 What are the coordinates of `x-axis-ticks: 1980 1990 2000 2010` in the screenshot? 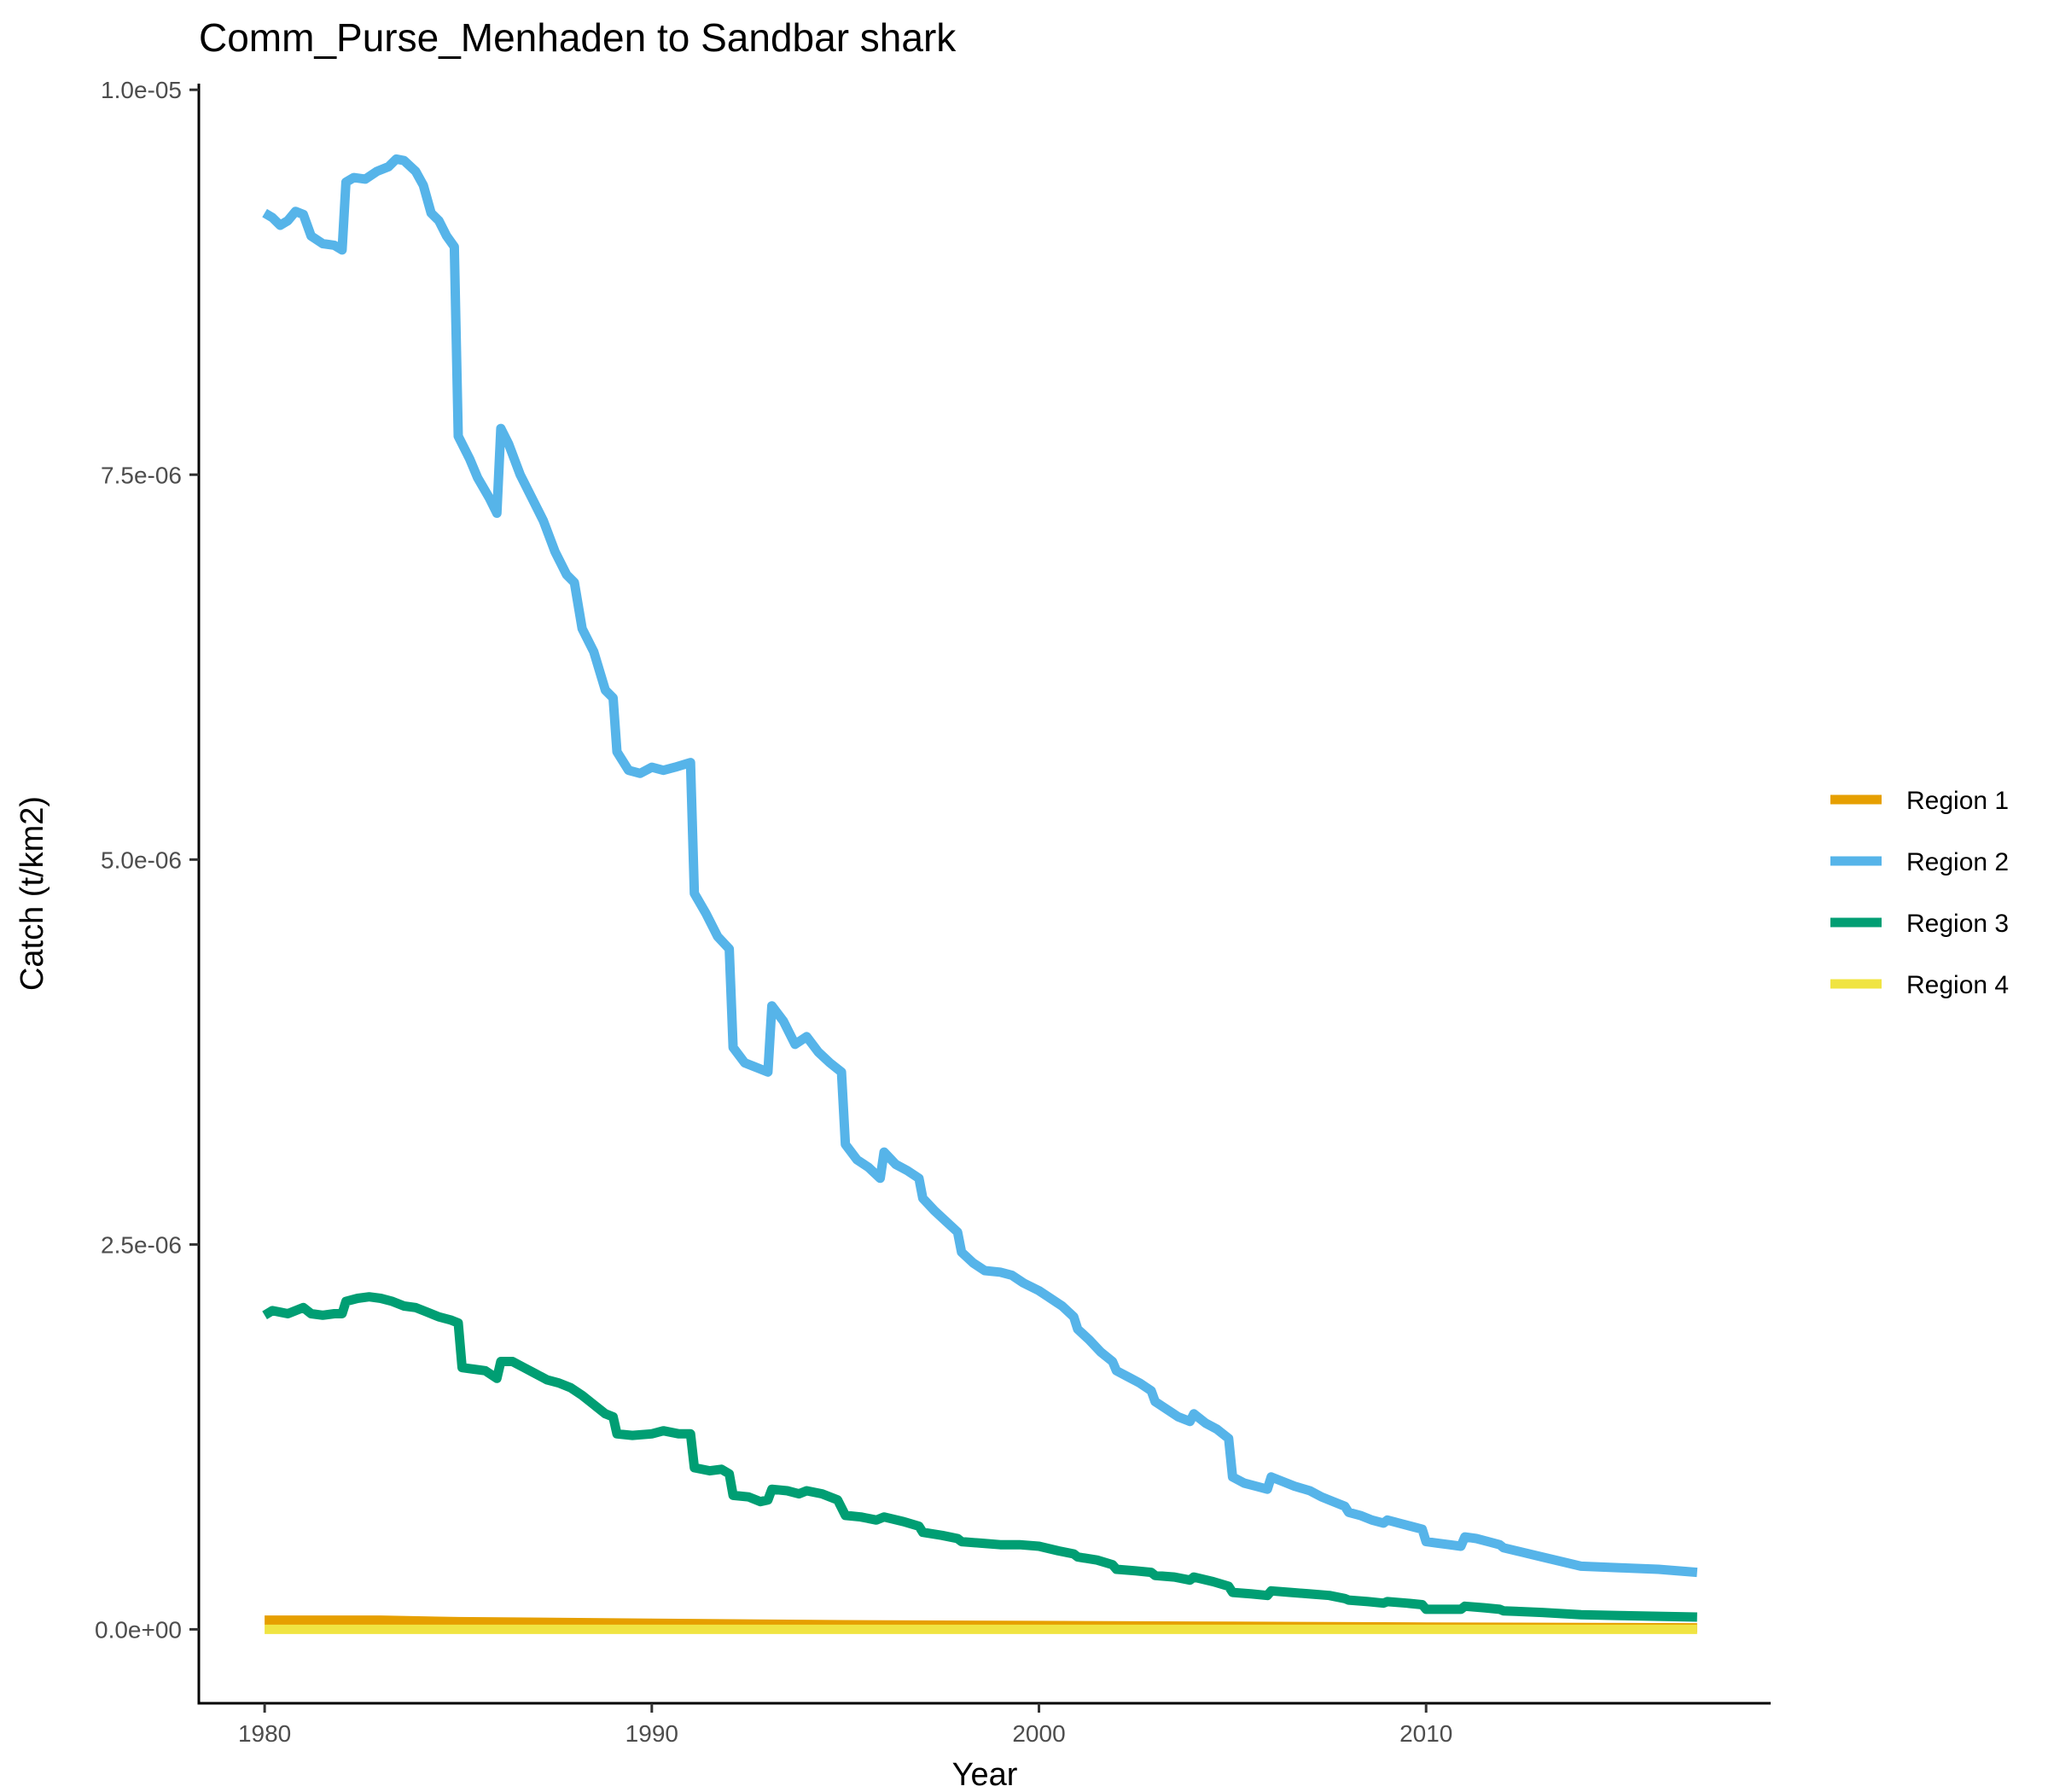 It's located at (845, 1725).